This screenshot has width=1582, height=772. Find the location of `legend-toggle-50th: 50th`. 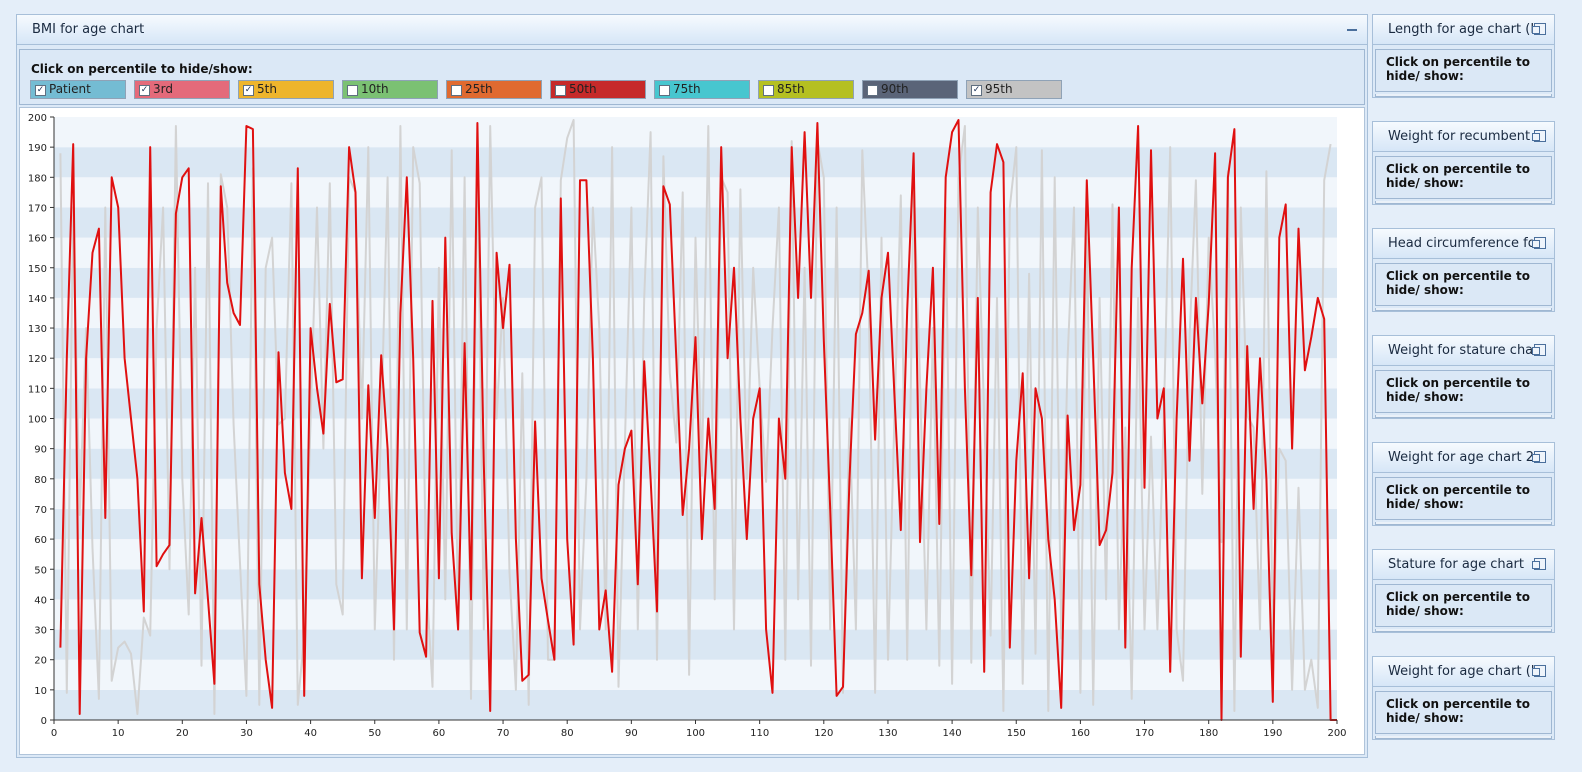

legend-toggle-50th: 50th is located at coordinates (598, 89).